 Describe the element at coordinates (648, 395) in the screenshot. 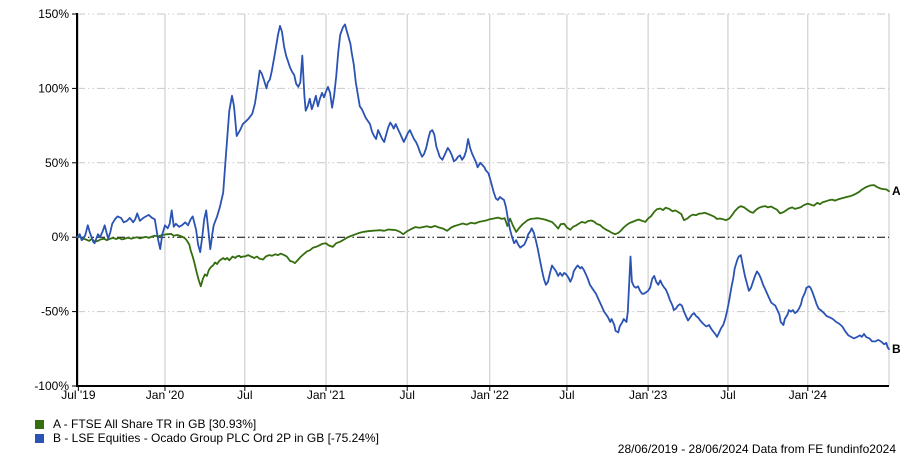

I see `x-tick-label: Jan '23` at that location.